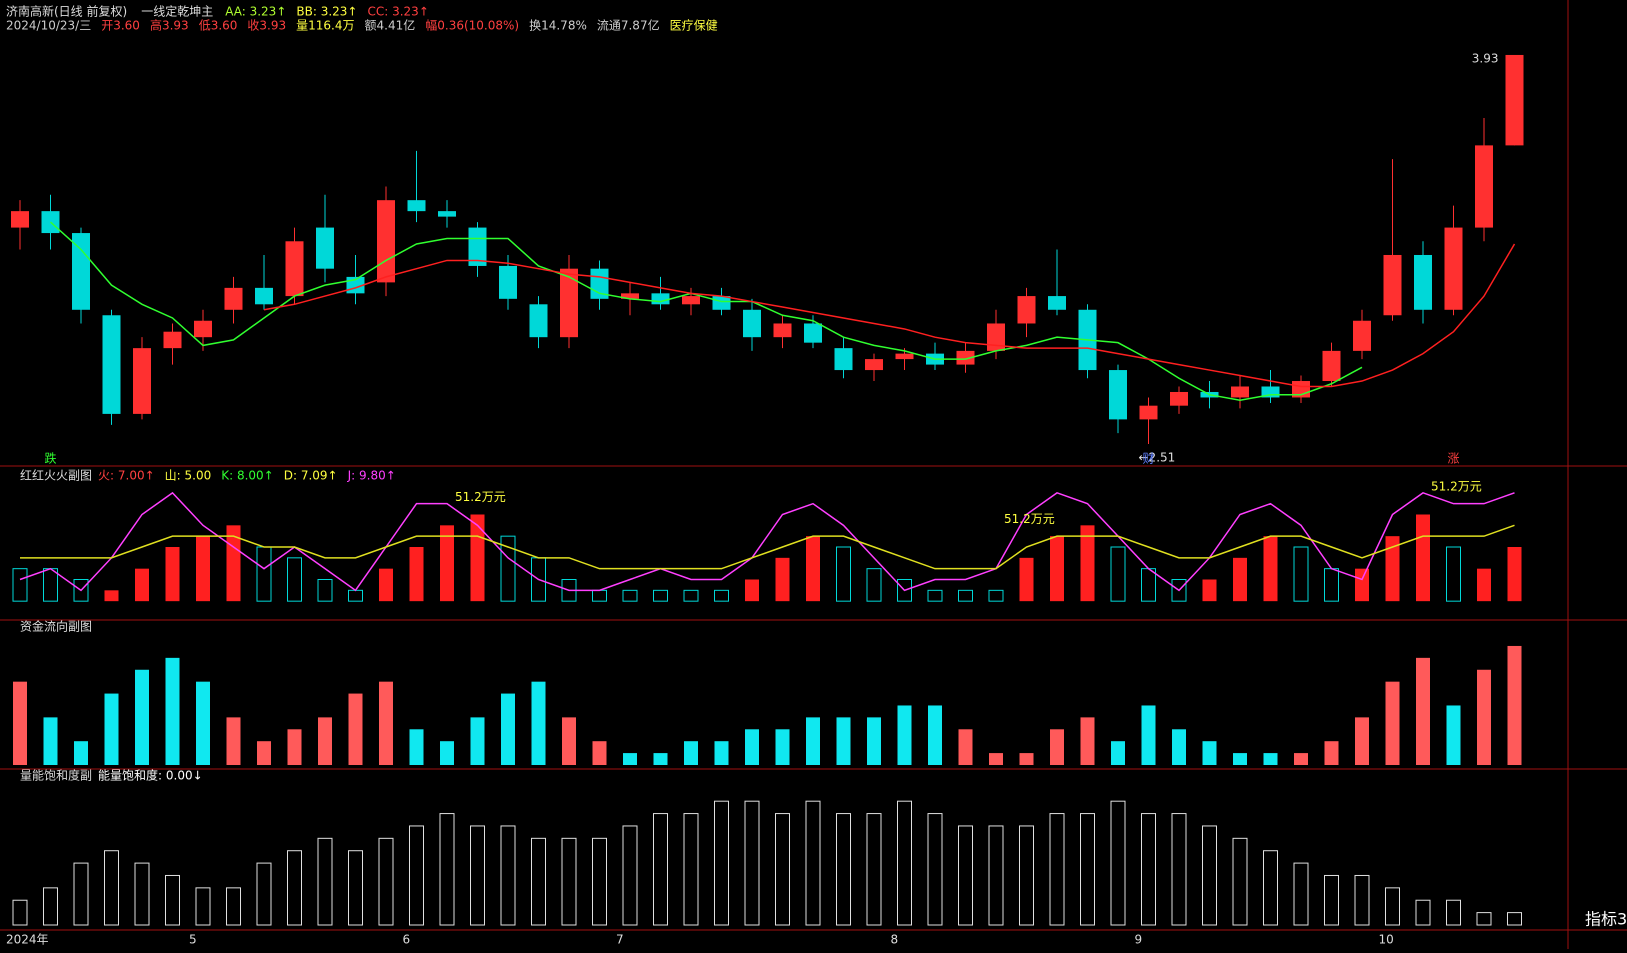 This screenshot has height=953, width=1627. What do you see at coordinates (66, 11) in the screenshot?
I see `chart-title: 济南高新(日线 前复权)` at bounding box center [66, 11].